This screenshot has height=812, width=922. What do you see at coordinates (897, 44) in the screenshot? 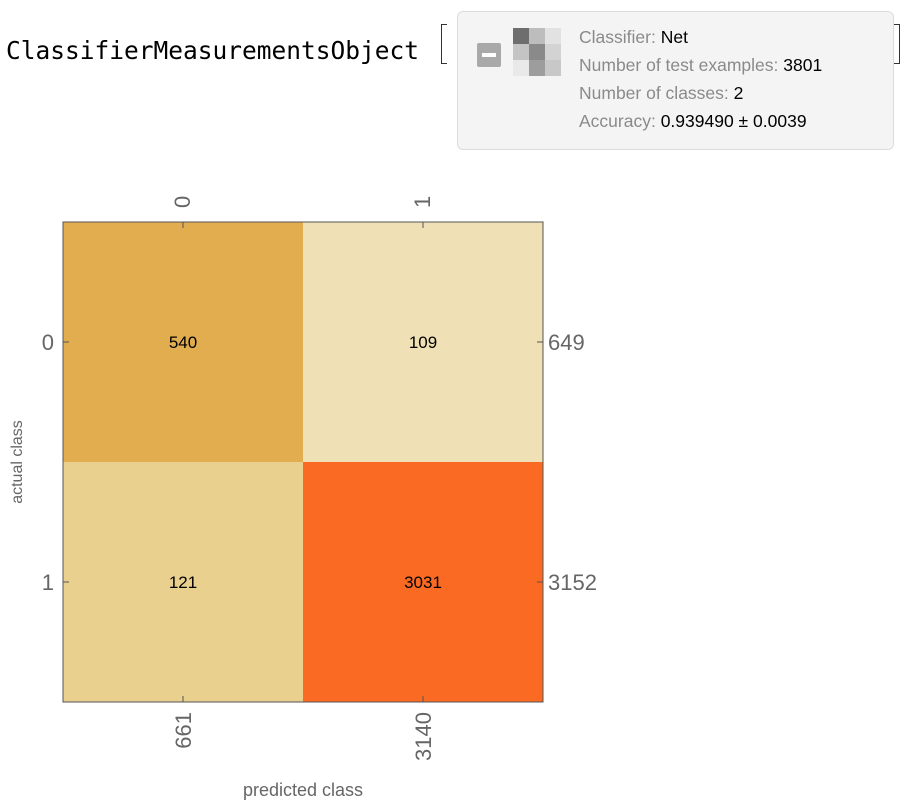
I see `right-bracket` at bounding box center [897, 44].